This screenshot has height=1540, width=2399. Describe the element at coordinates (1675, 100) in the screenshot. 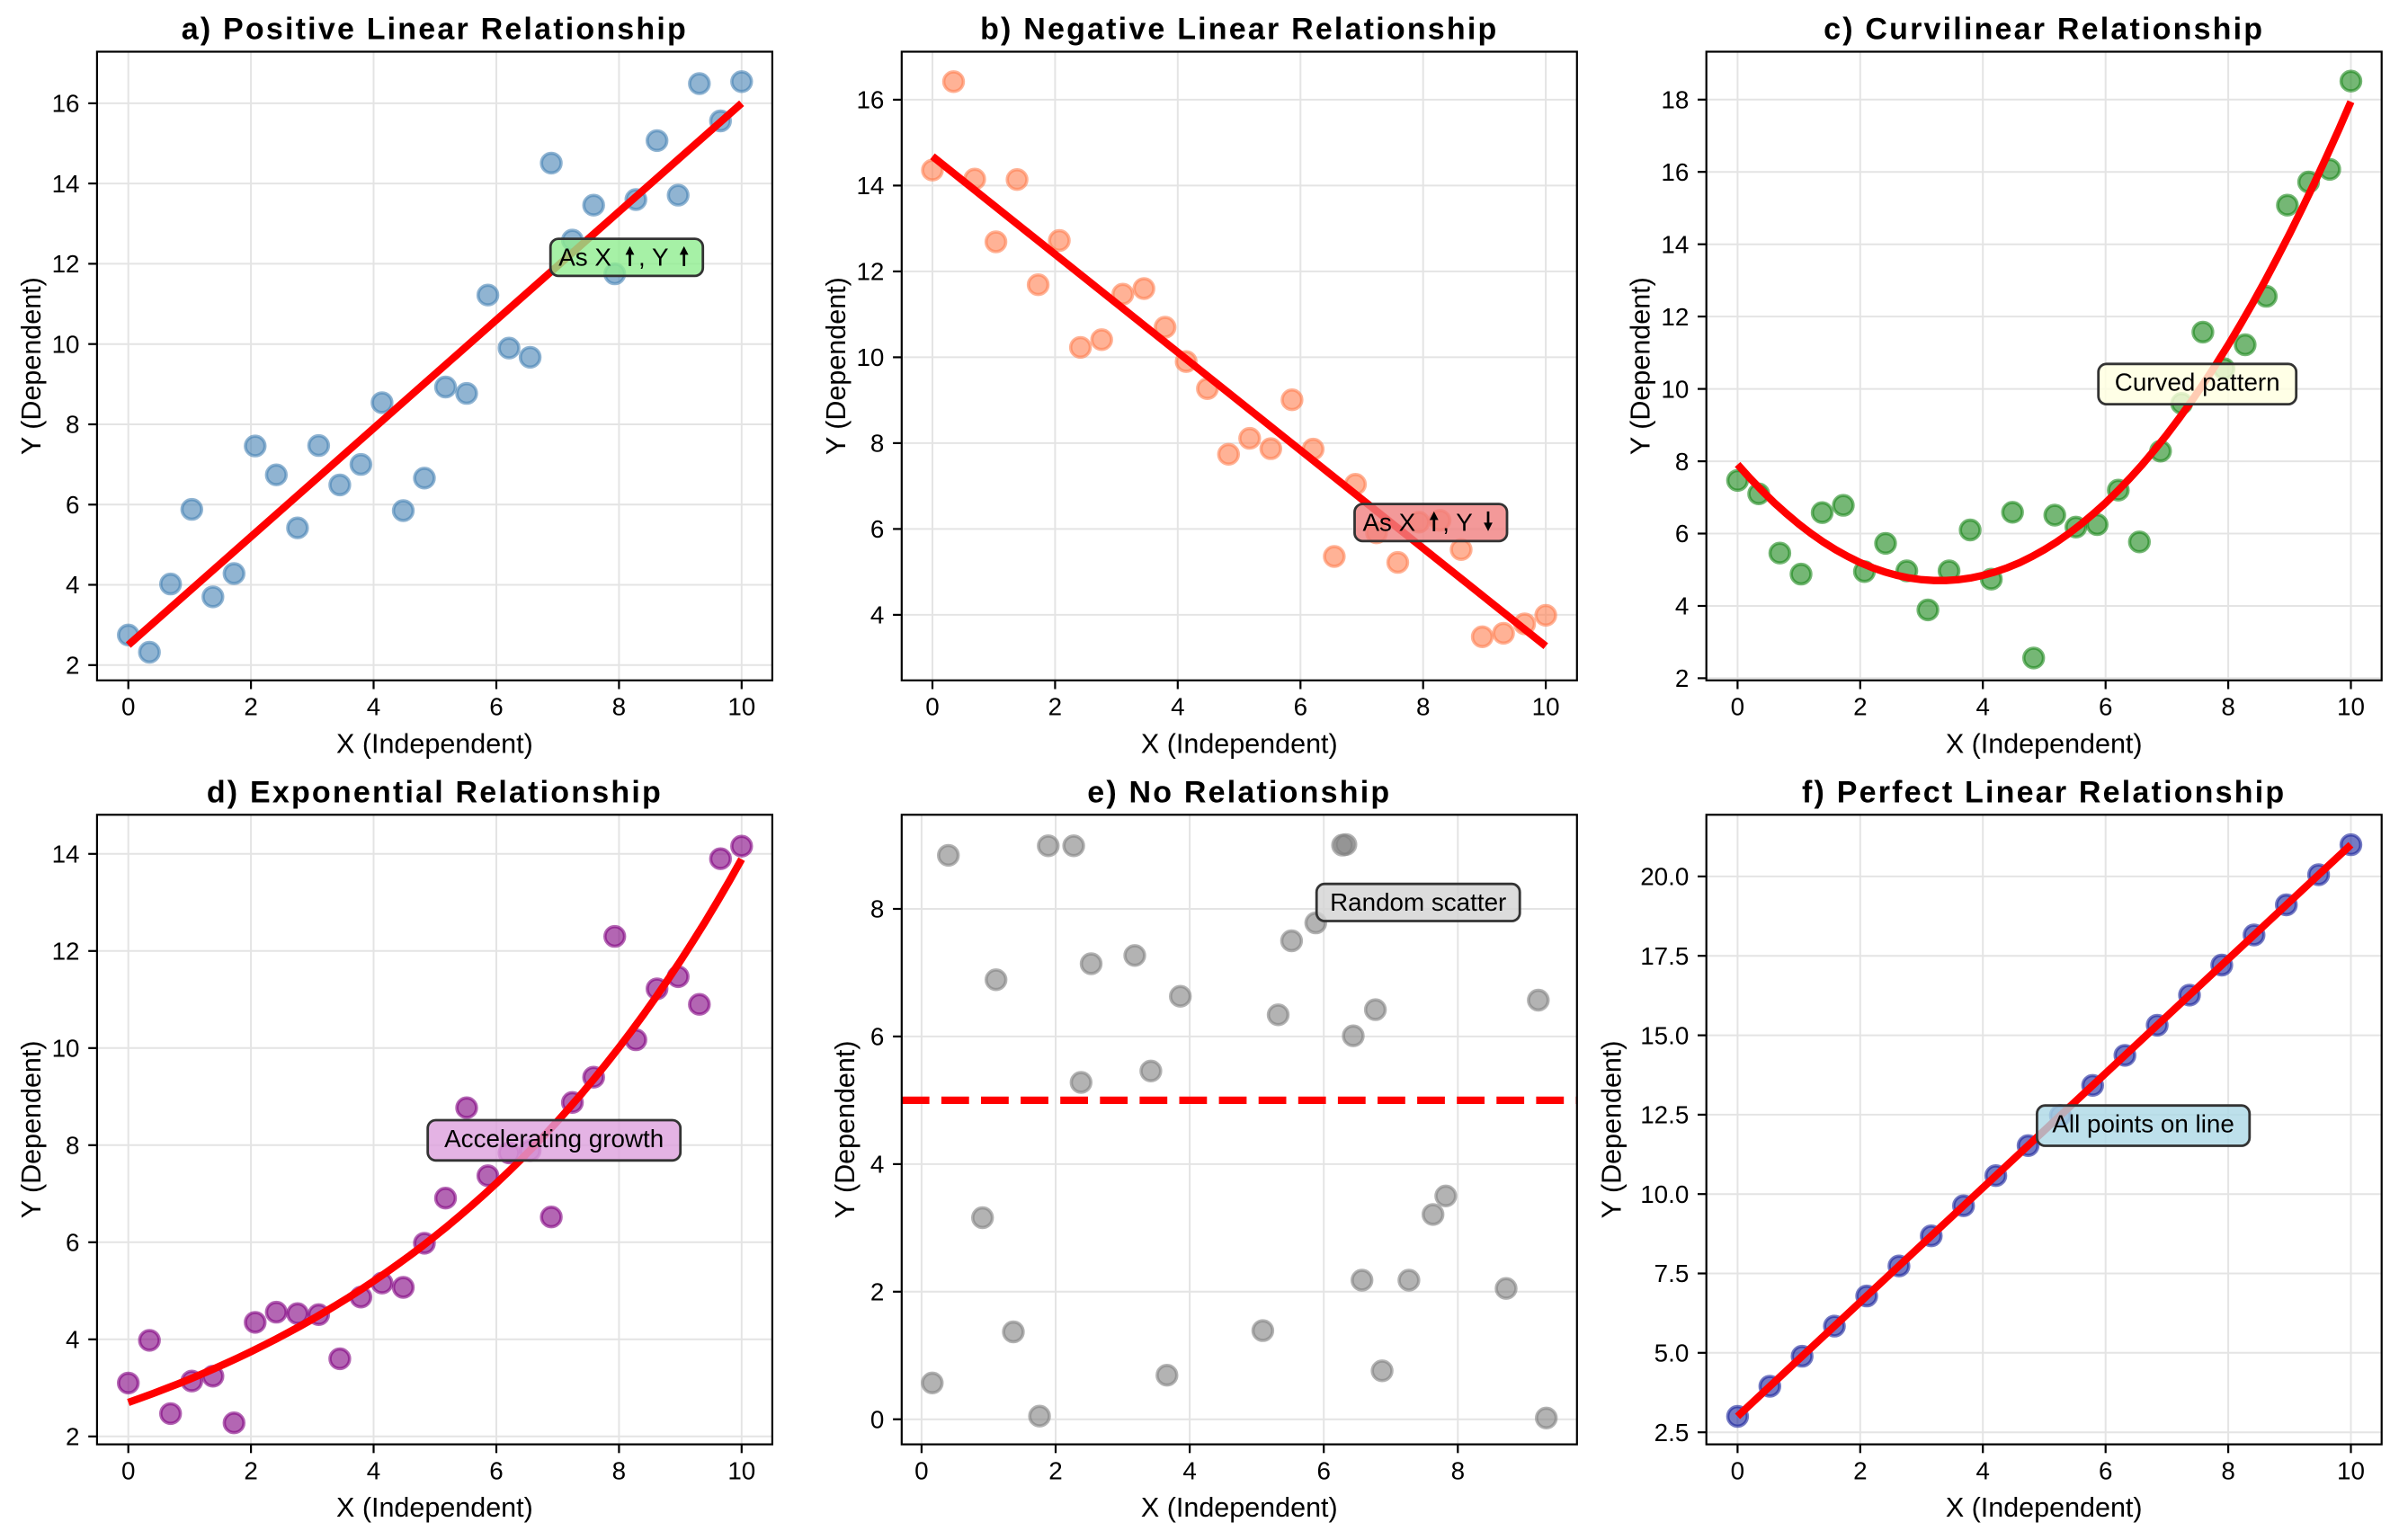

I see `svg-text: 18` at that location.